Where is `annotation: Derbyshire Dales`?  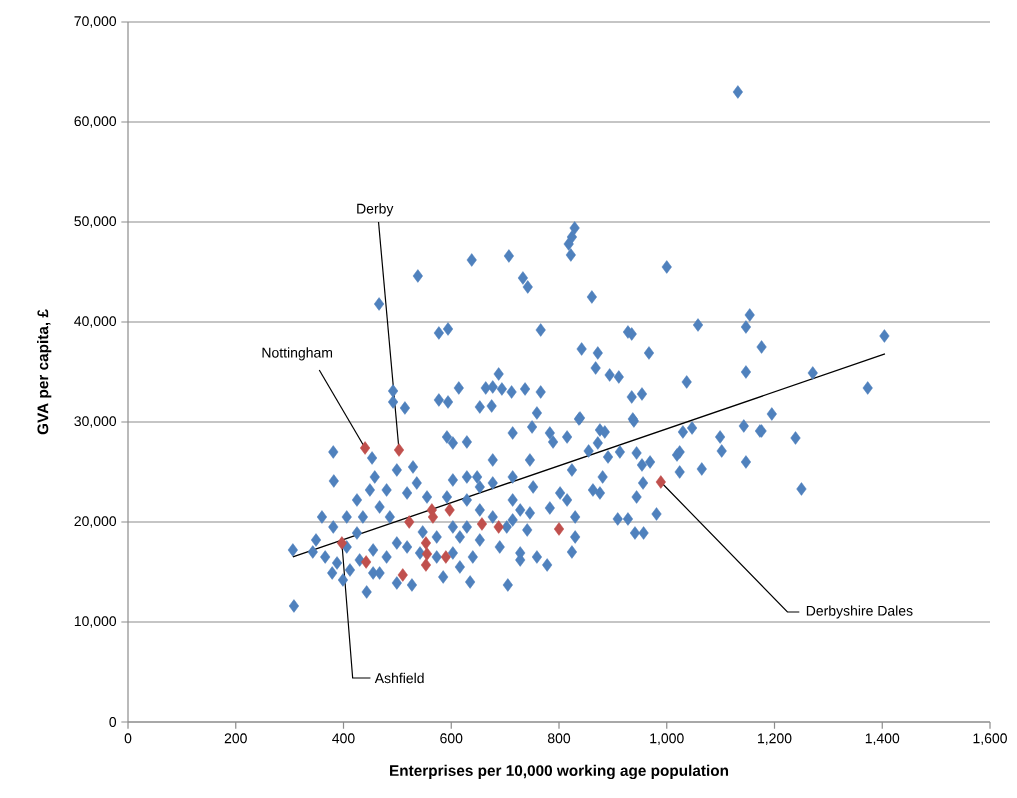 annotation: Derbyshire Dales is located at coordinates (859, 612).